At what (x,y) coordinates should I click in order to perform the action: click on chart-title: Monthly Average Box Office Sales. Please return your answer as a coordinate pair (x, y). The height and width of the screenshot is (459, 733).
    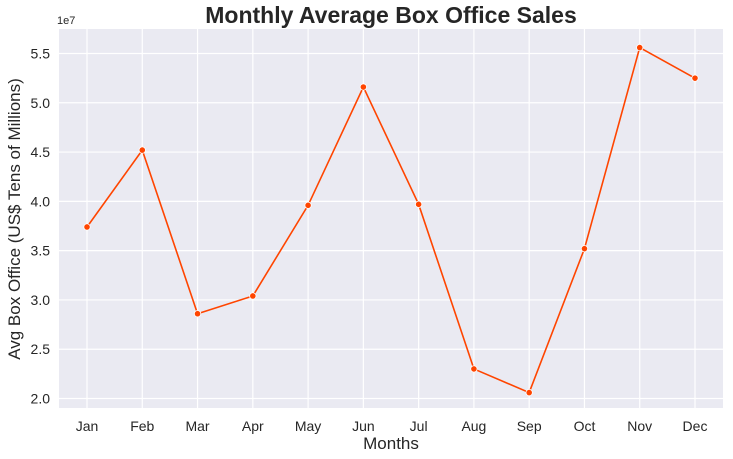
    Looking at the image, I should click on (391, 15).